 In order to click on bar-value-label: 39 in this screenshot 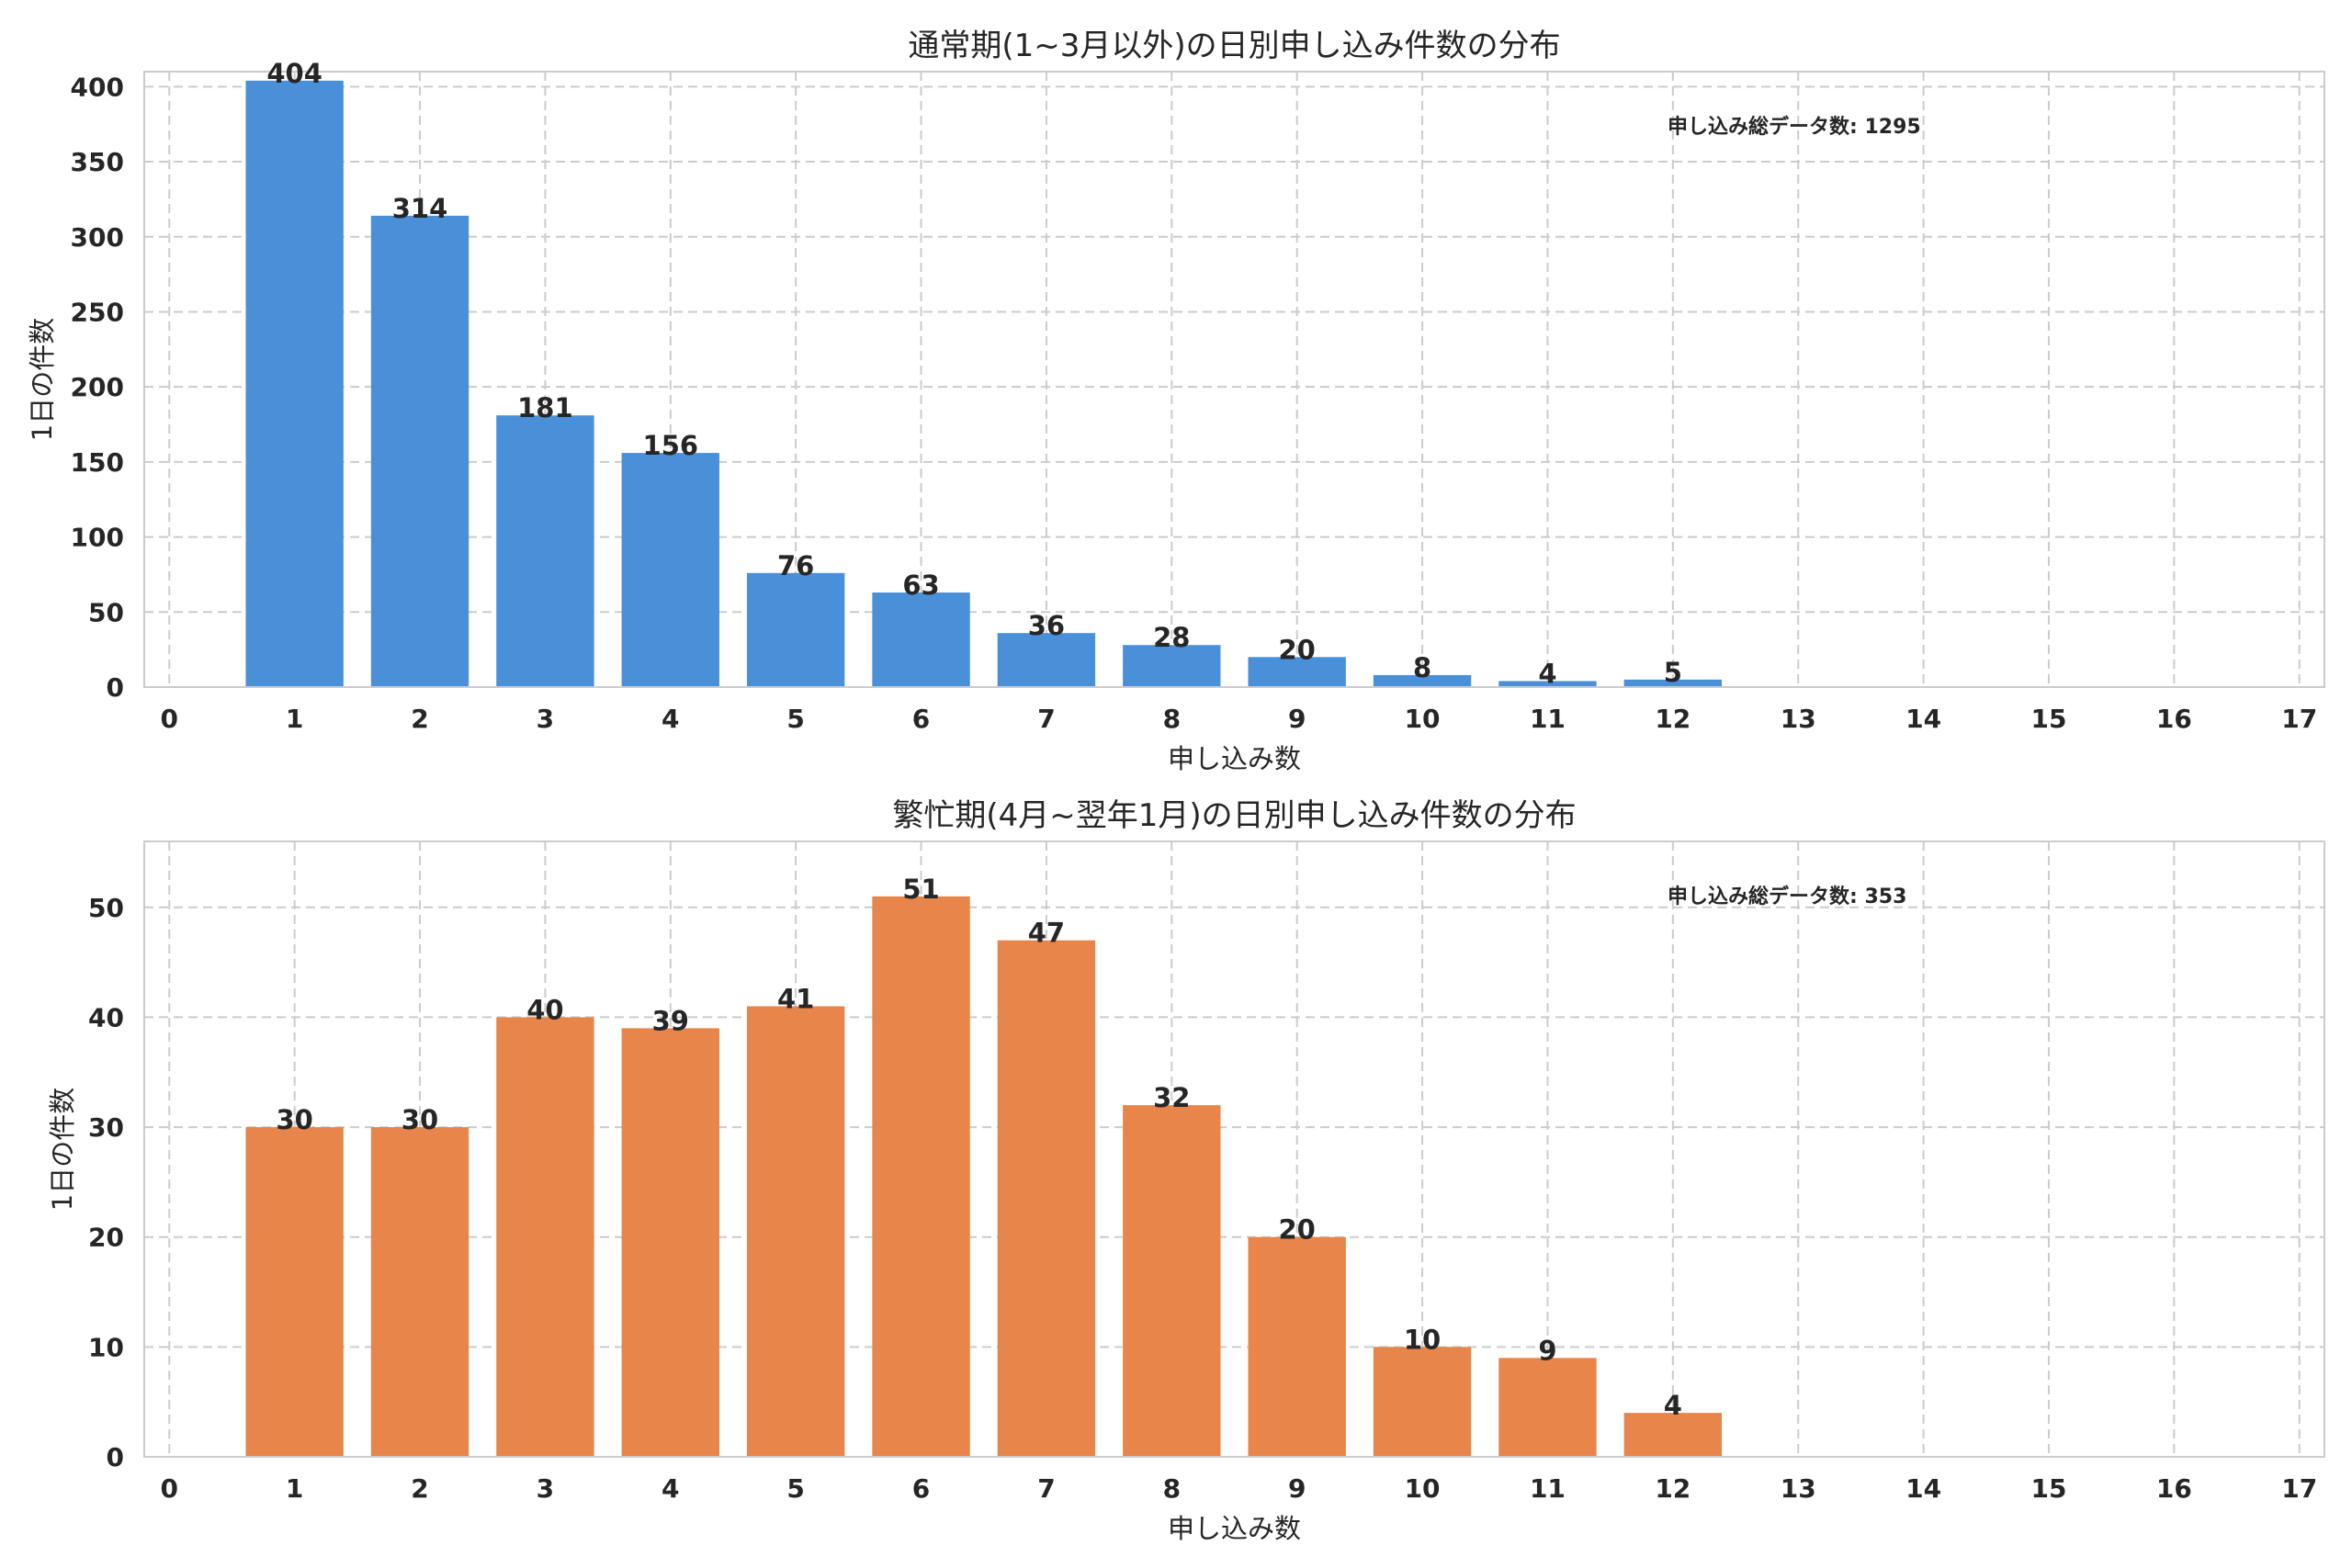, I will do `click(670, 1020)`.